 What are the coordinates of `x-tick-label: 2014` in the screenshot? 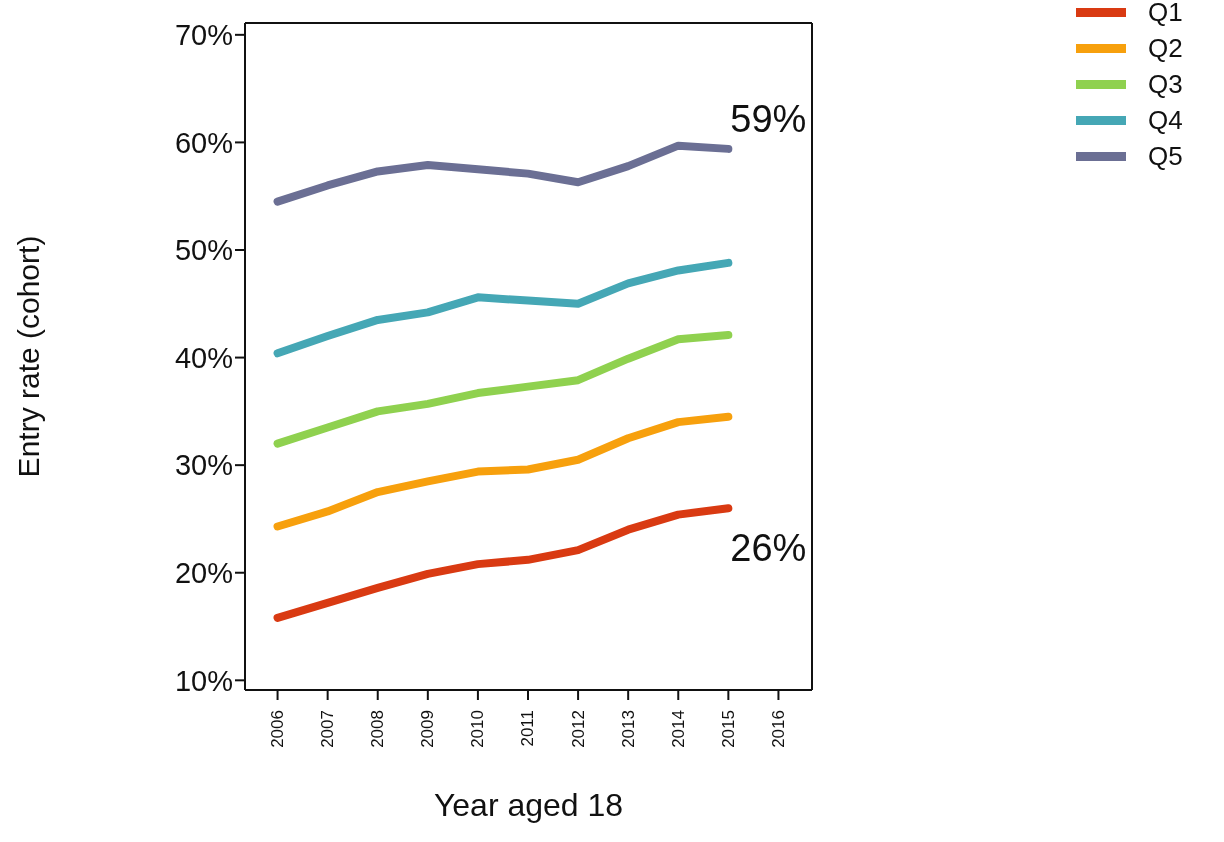 It's located at (678, 729).